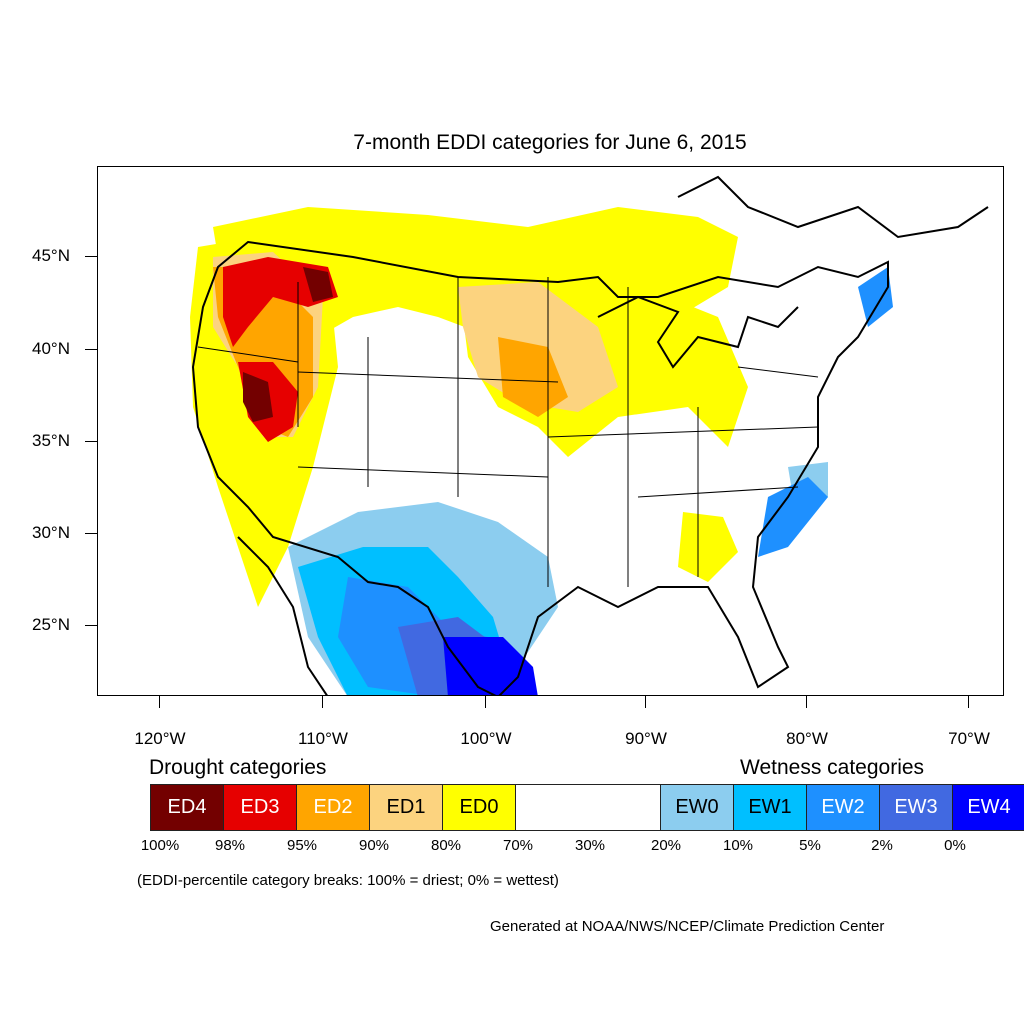 This screenshot has width=1024, height=1024. I want to click on ew2-northeast, so click(875, 297).